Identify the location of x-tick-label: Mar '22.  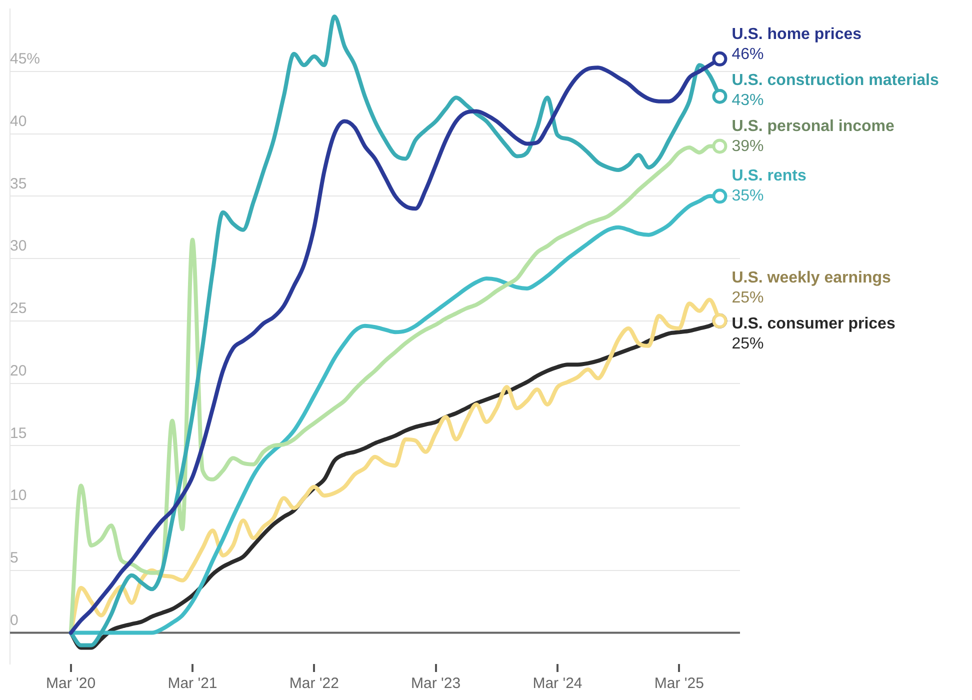
(314, 683).